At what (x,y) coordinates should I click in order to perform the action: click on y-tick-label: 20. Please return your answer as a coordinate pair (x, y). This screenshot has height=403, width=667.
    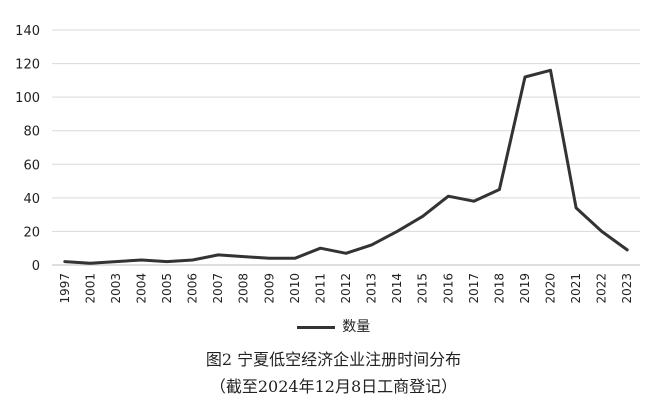
    Looking at the image, I should click on (31, 232).